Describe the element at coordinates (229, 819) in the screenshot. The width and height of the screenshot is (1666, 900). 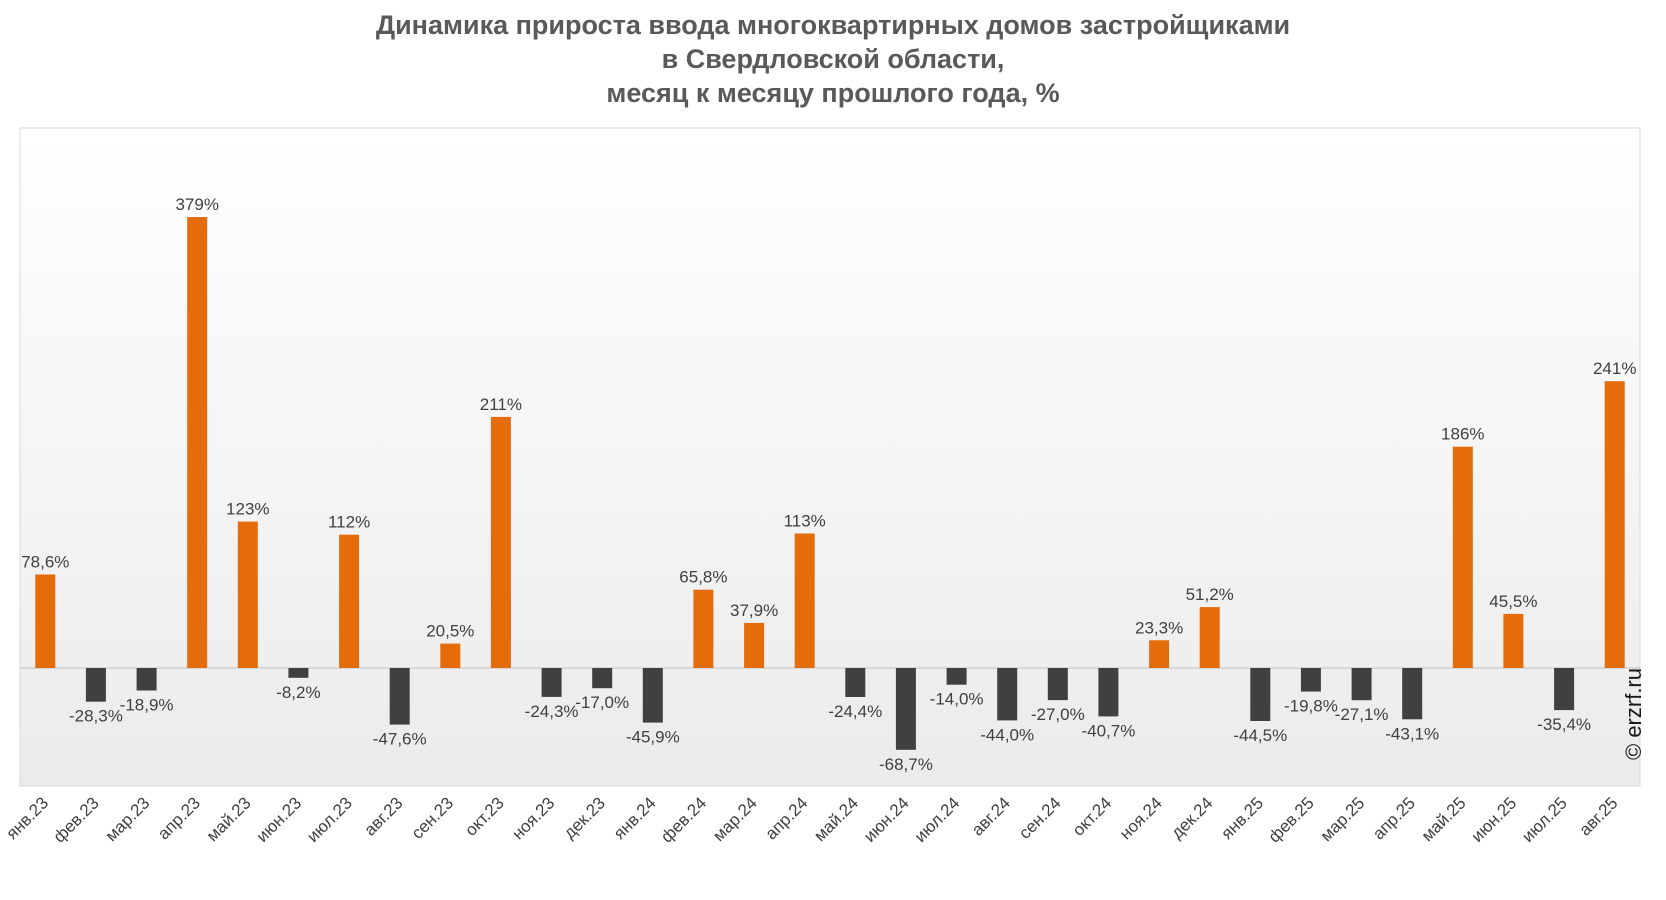
I see `category-label-май.23: май.23` at that location.